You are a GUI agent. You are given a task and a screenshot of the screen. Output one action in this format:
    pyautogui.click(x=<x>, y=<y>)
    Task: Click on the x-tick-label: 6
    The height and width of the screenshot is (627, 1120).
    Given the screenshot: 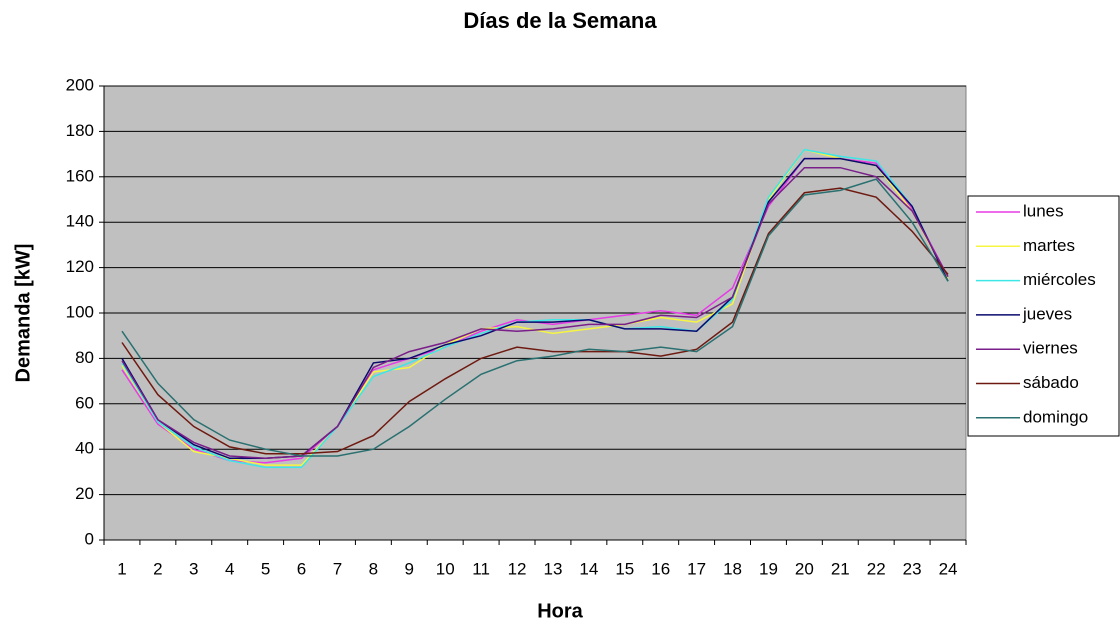 What is the action you would take?
    pyautogui.click(x=301, y=568)
    